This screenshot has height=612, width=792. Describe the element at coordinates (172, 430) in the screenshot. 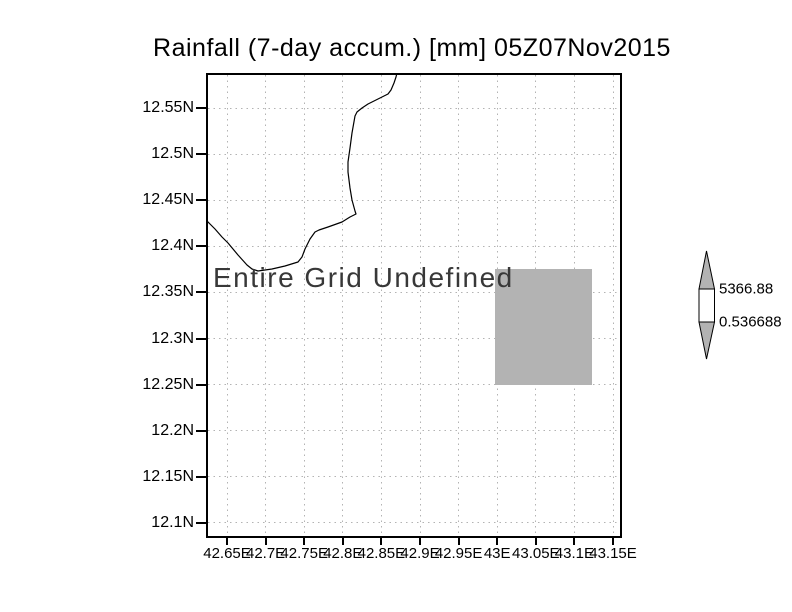

I see `y-axis-label: 12.2N` at that location.